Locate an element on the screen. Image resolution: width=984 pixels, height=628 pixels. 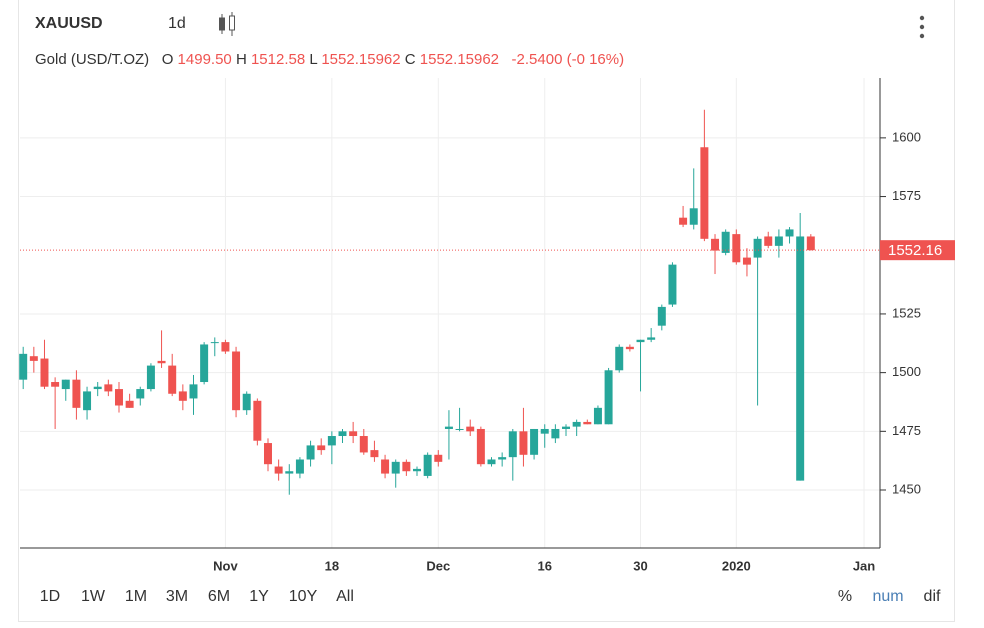
candle-icon is located at coordinates (227, 24).